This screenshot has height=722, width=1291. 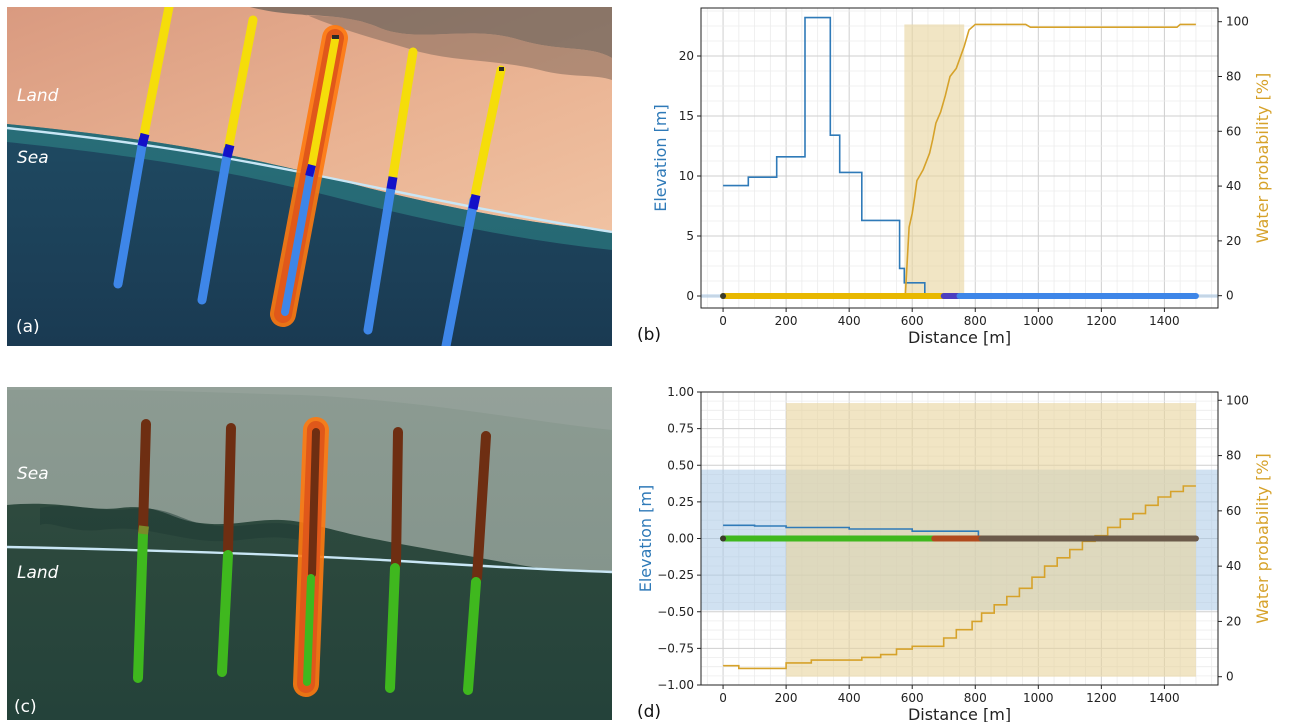 What do you see at coordinates (675, 685) in the screenshot?
I see `y-tick-label: −1.00` at bounding box center [675, 685].